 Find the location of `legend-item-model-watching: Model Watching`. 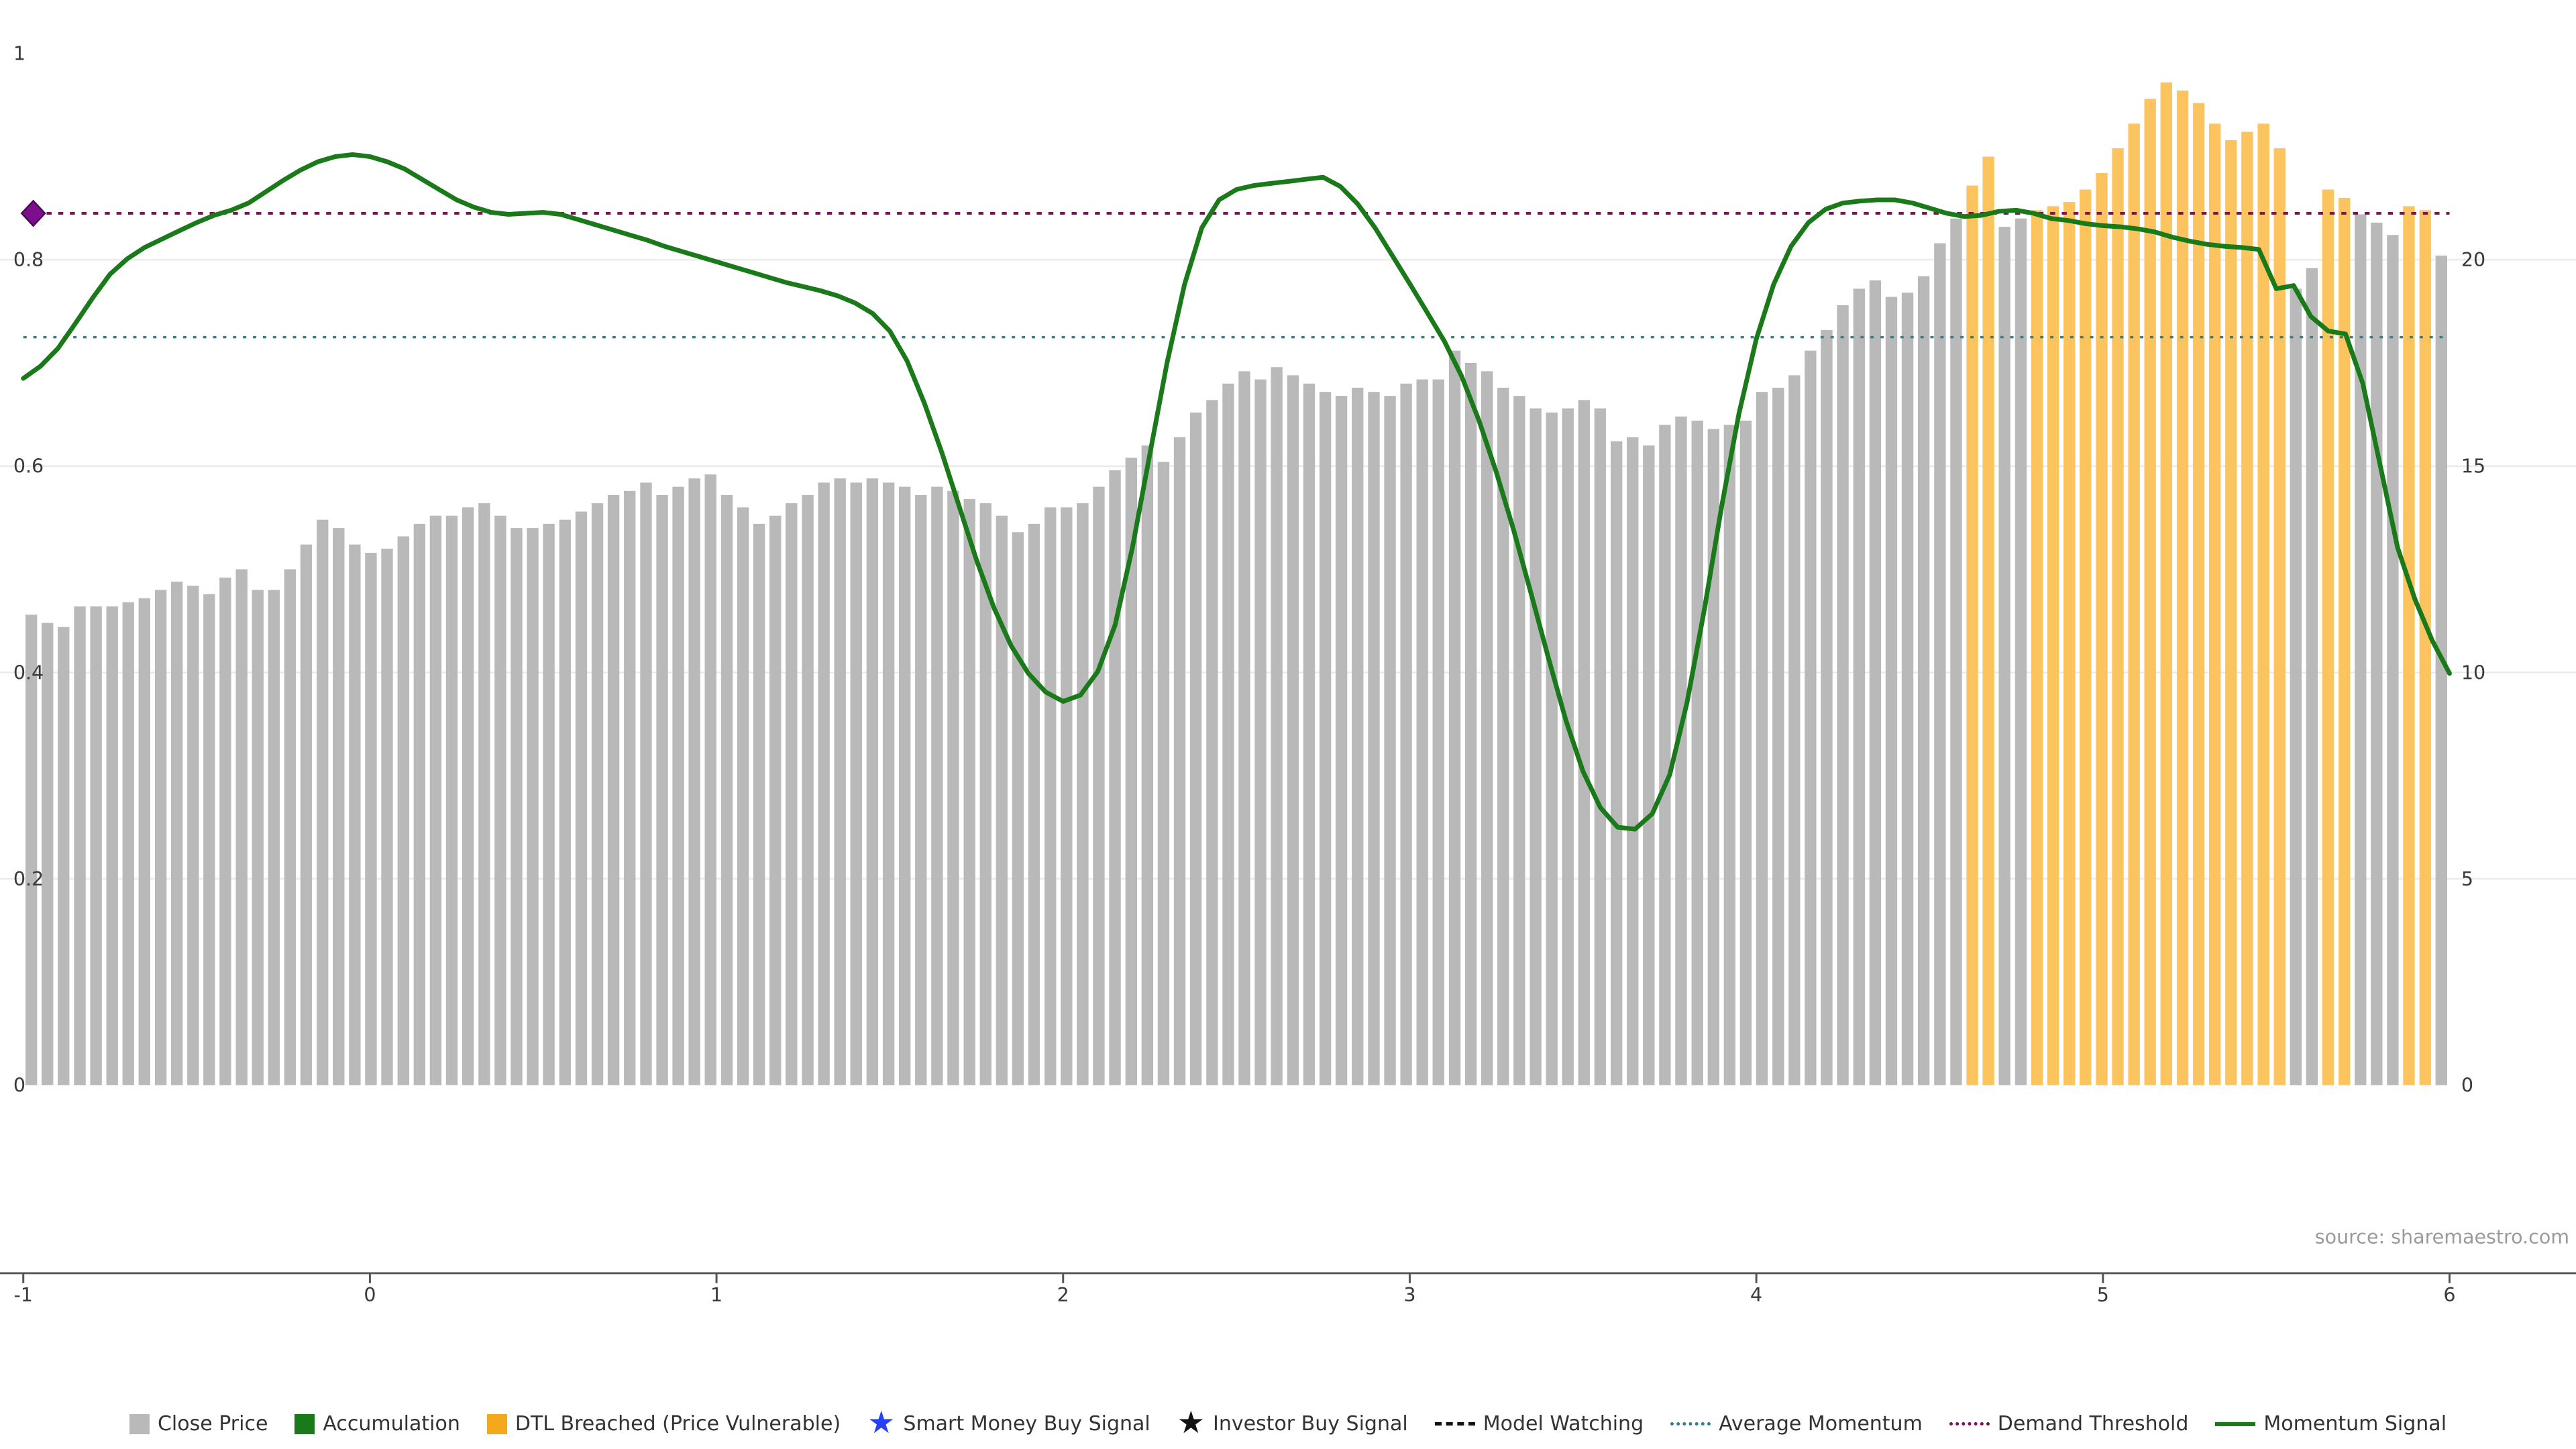

legend-item-model-watching: Model Watching is located at coordinates (1539, 1424).